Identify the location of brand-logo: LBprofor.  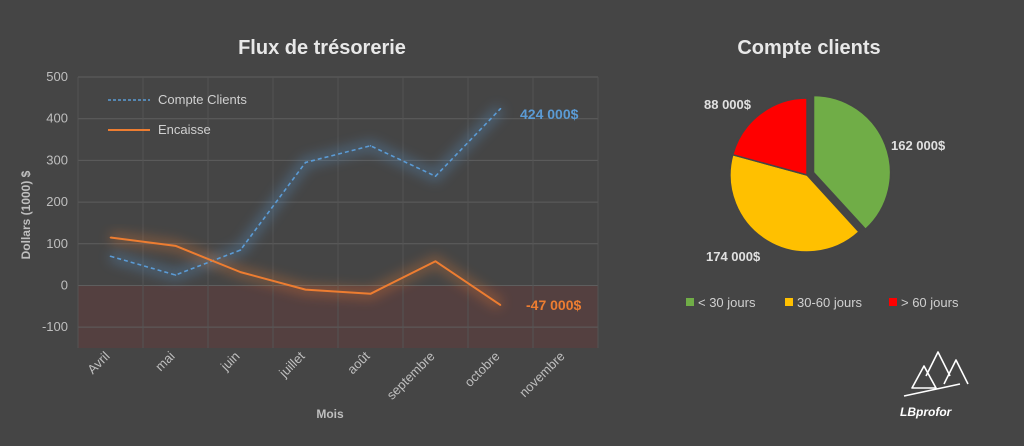
(934, 385).